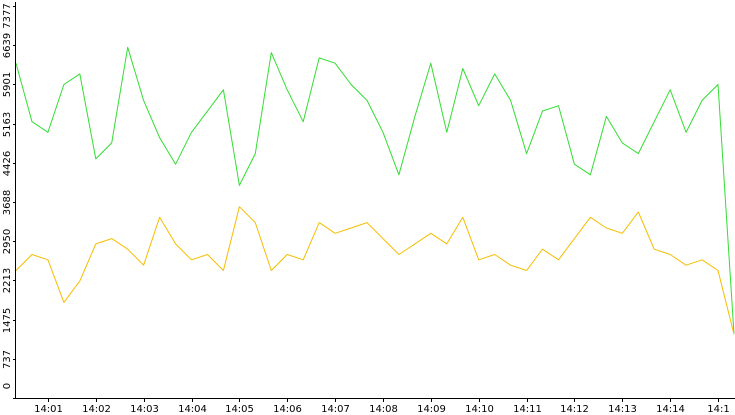  I want to click on x-tick-label: 14:09, so click(431, 409).